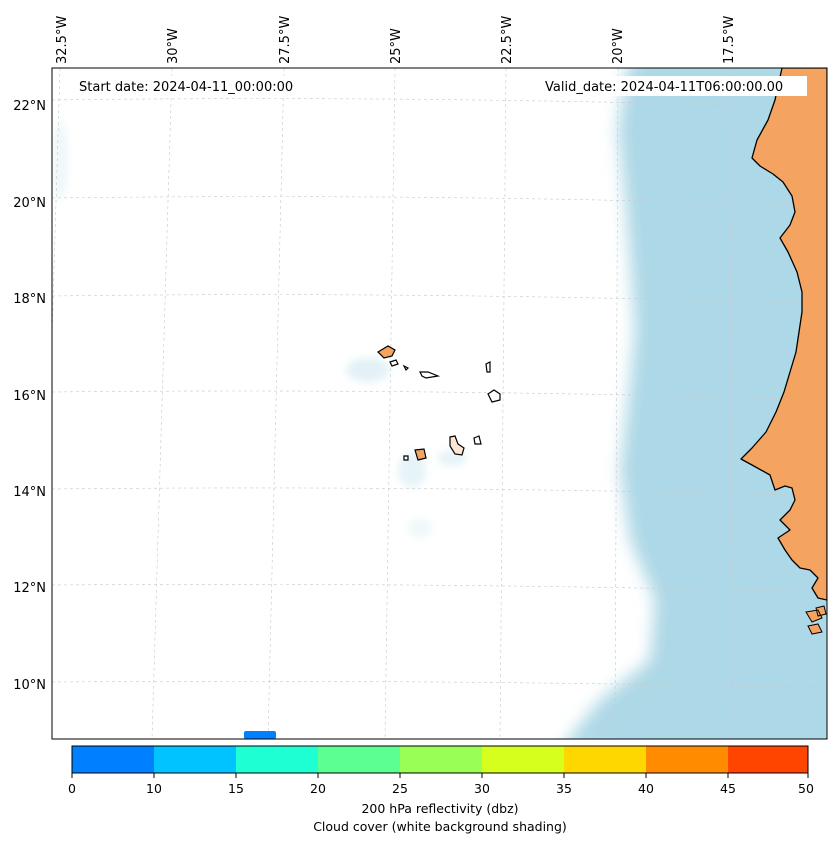  What do you see at coordinates (664, 87) in the screenshot?
I see `valid-date-label: Valid_date: 2024-04-11T06:00:00.00` at bounding box center [664, 87].